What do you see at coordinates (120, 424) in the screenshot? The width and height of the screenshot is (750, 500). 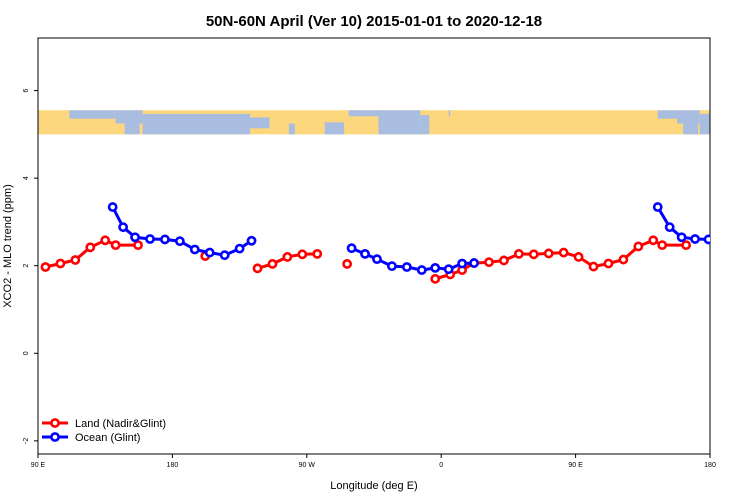 I see `legend-label: Land (Nadir&Glint)` at bounding box center [120, 424].